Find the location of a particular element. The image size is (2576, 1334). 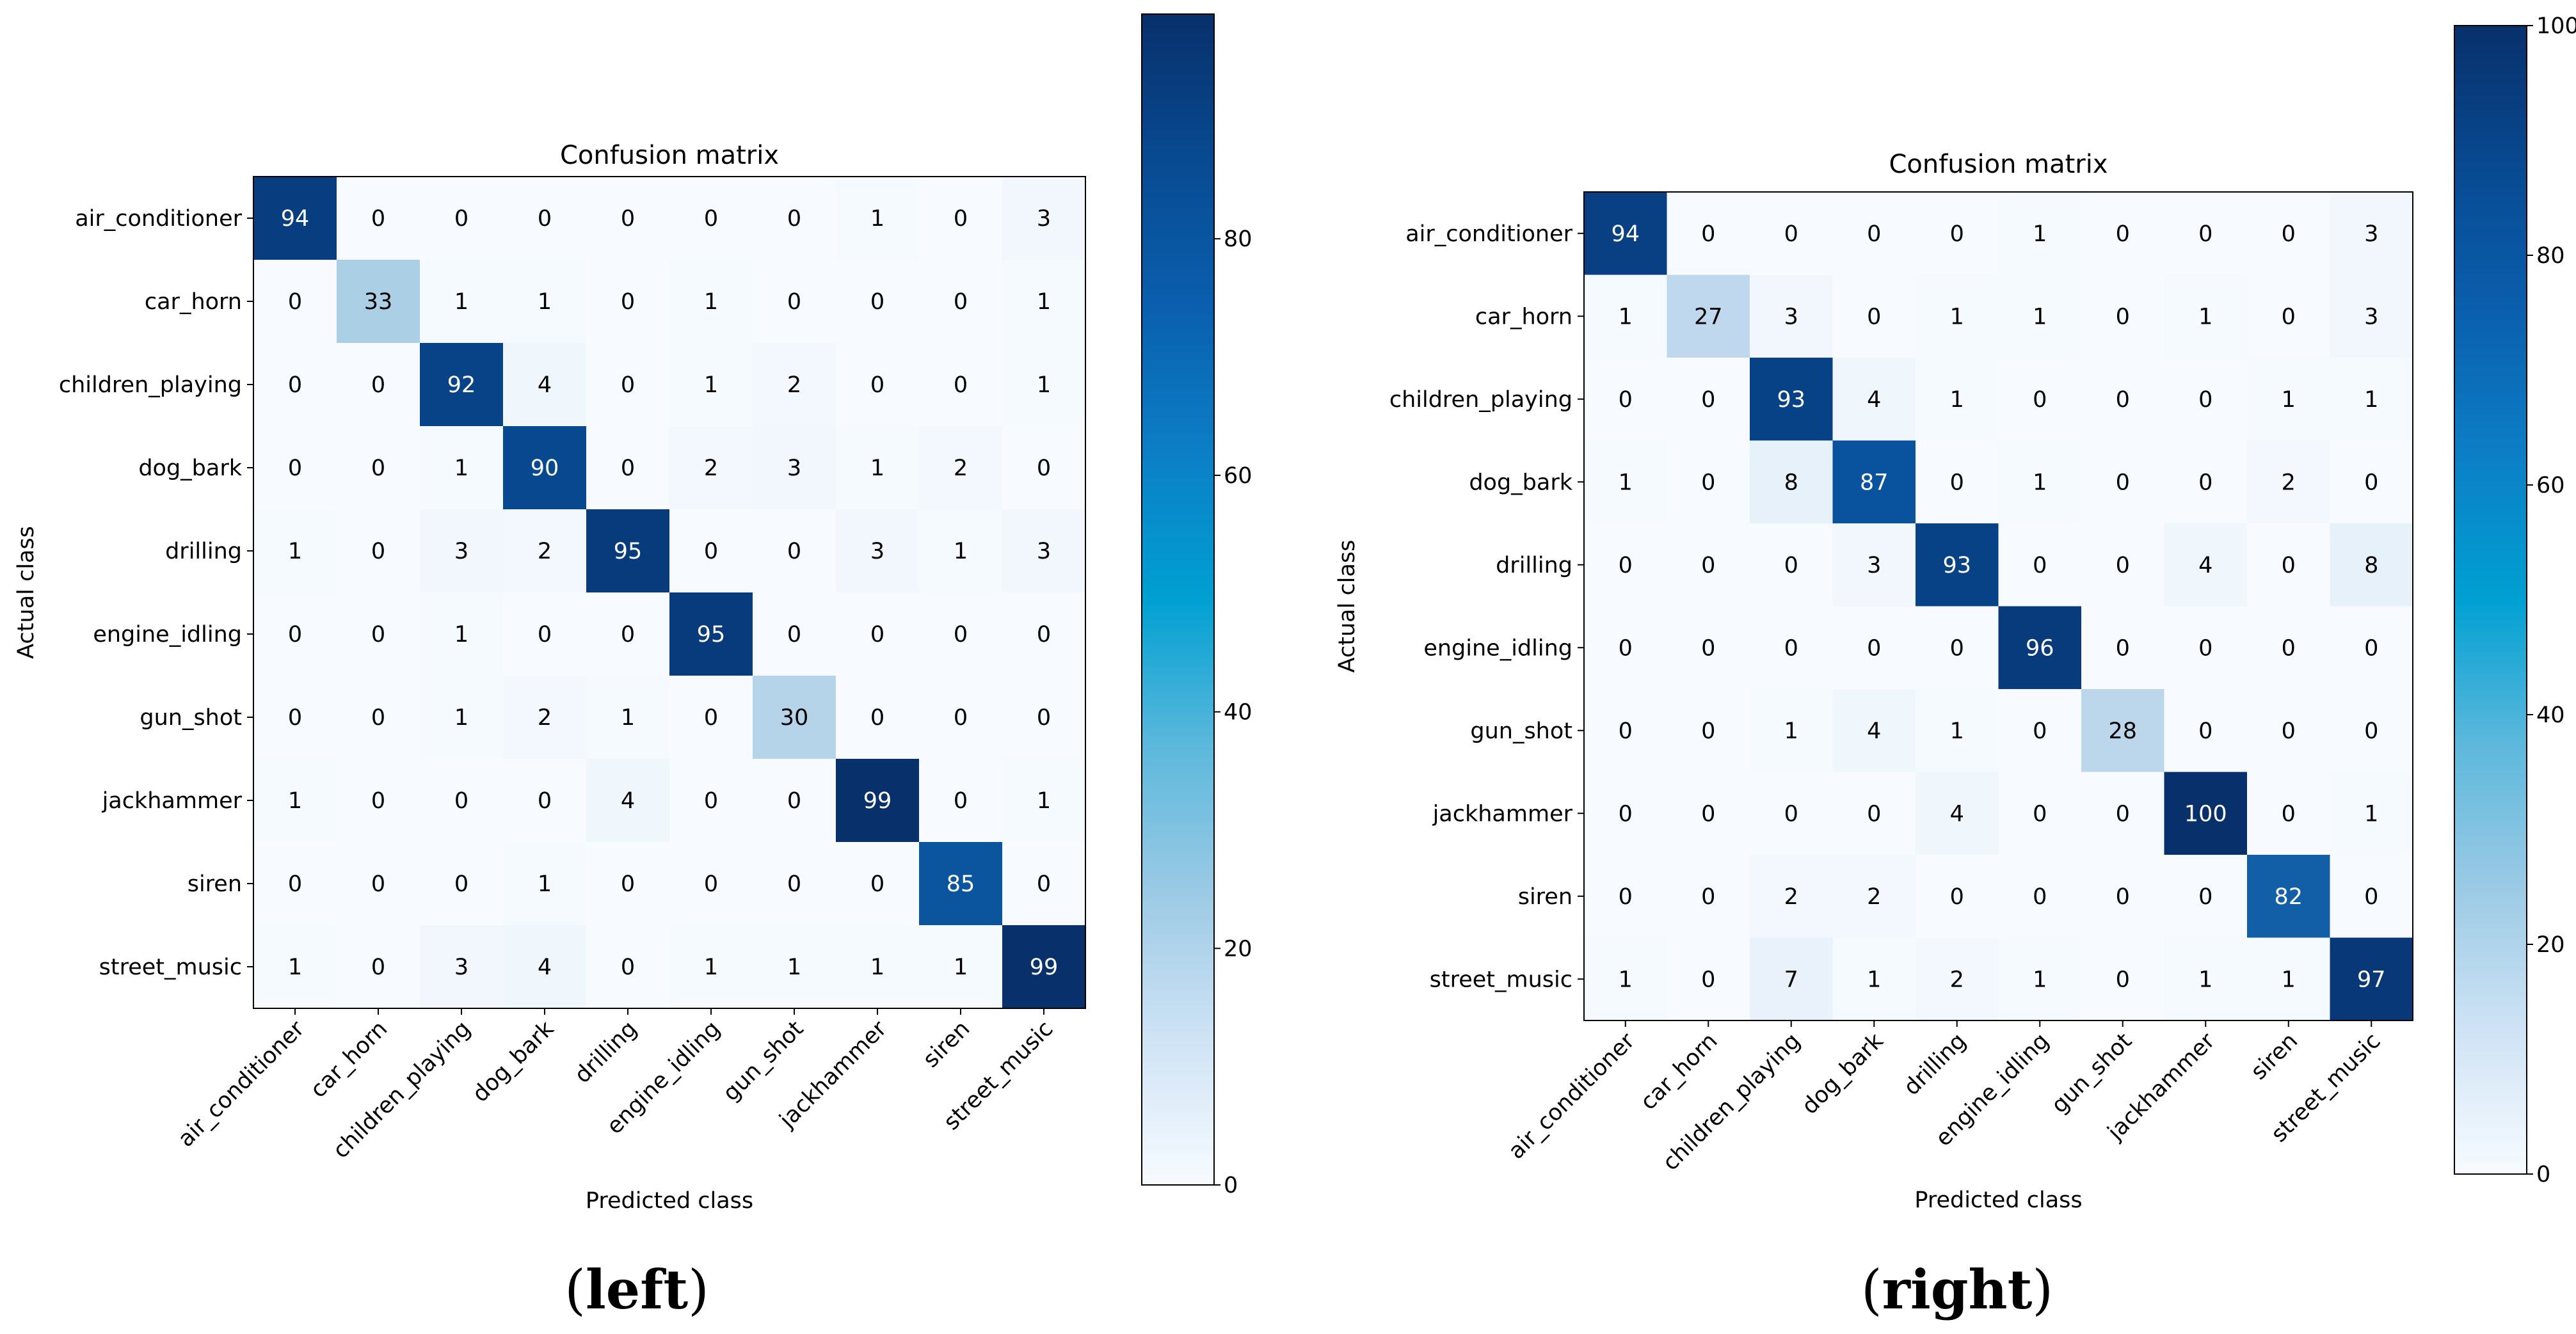

colorbar is located at coordinates (2490, 600).